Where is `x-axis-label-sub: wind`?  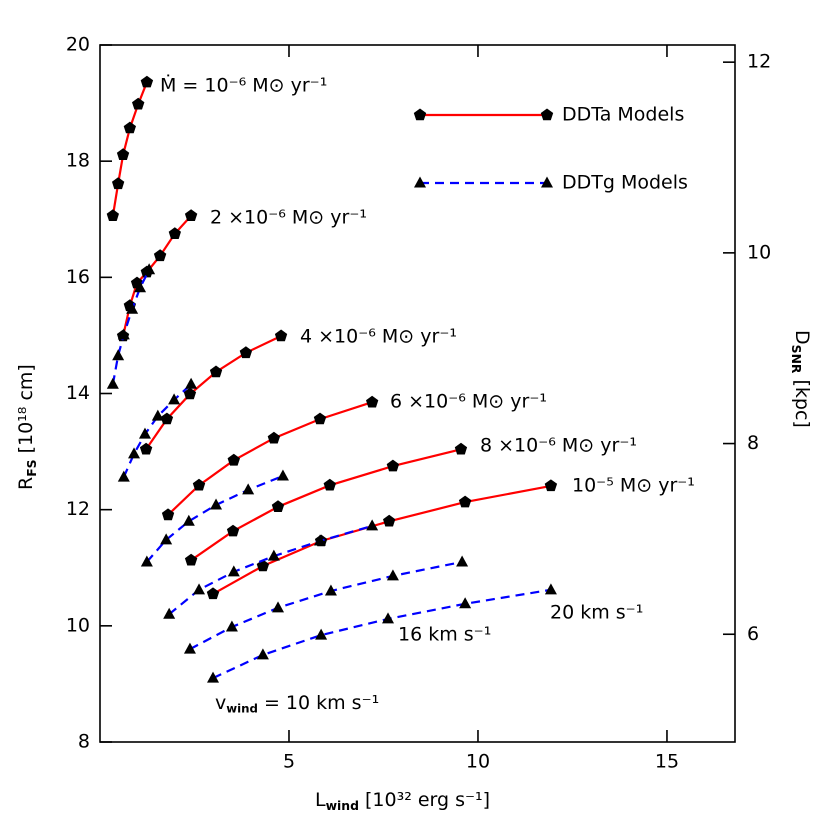
x-axis-label-sub: wind is located at coordinates (342, 805).